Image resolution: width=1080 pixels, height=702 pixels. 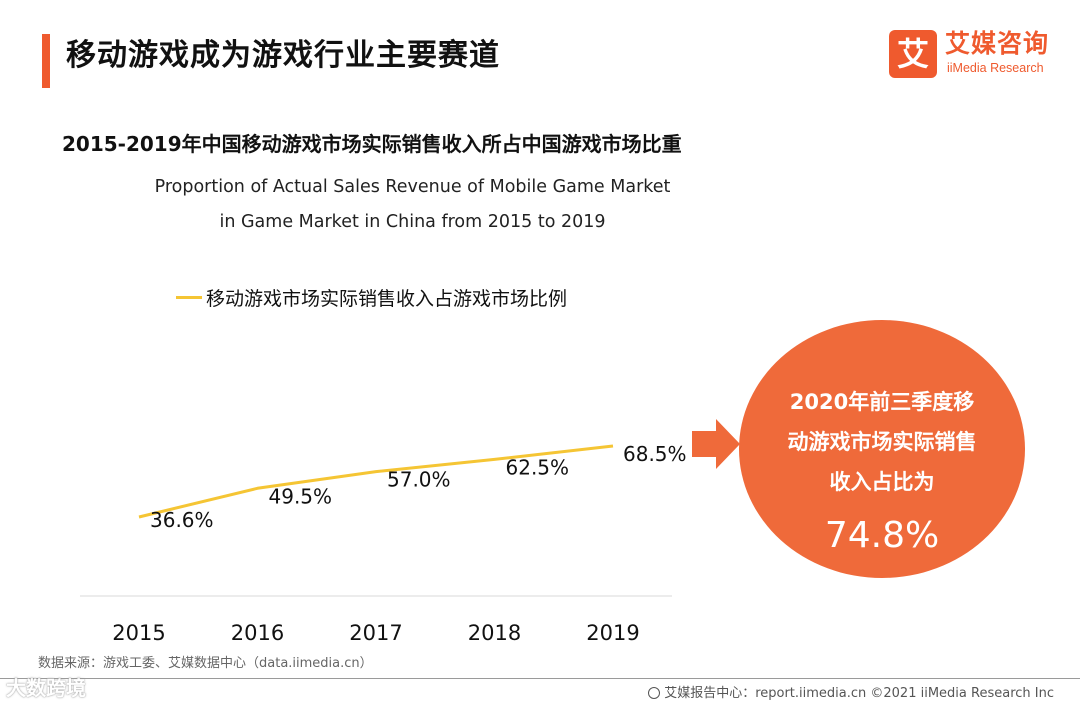 I want to click on legend-line-swatch, so click(x=189, y=297).